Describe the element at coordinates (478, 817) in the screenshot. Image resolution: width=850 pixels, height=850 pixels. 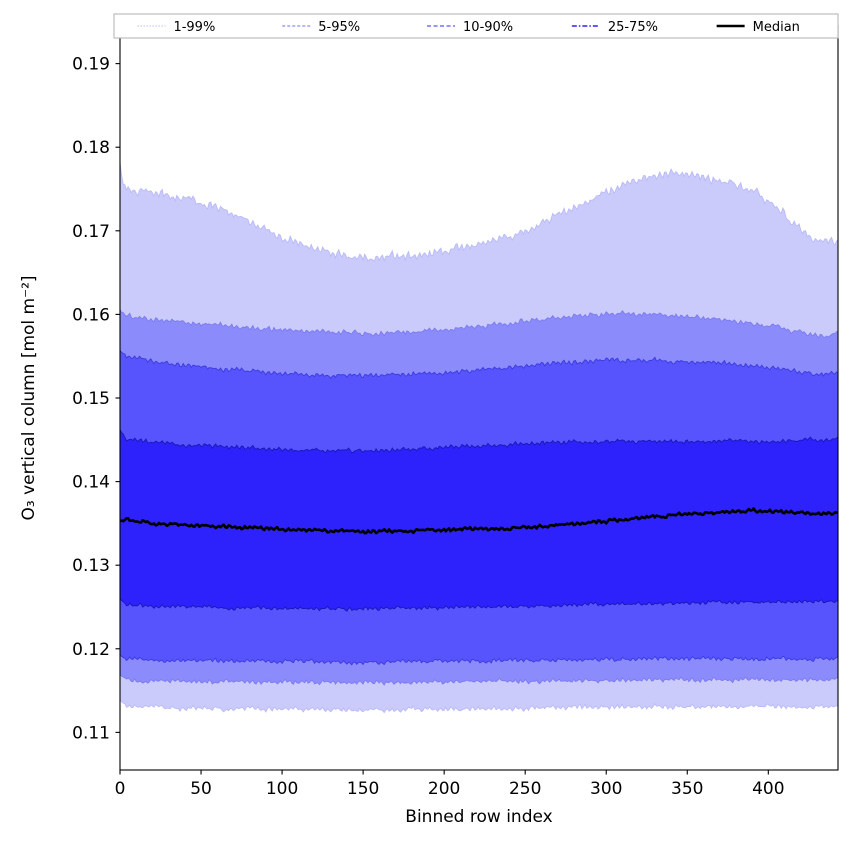
I see `x-axis-title: Binned row index` at that location.